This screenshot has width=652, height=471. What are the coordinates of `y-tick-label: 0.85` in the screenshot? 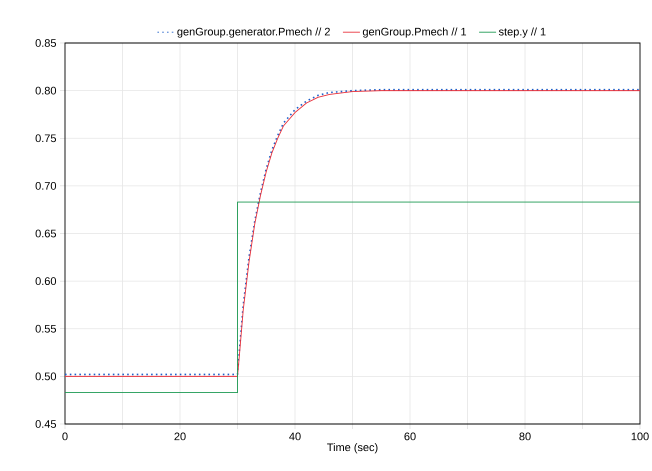 It's located at (46, 43).